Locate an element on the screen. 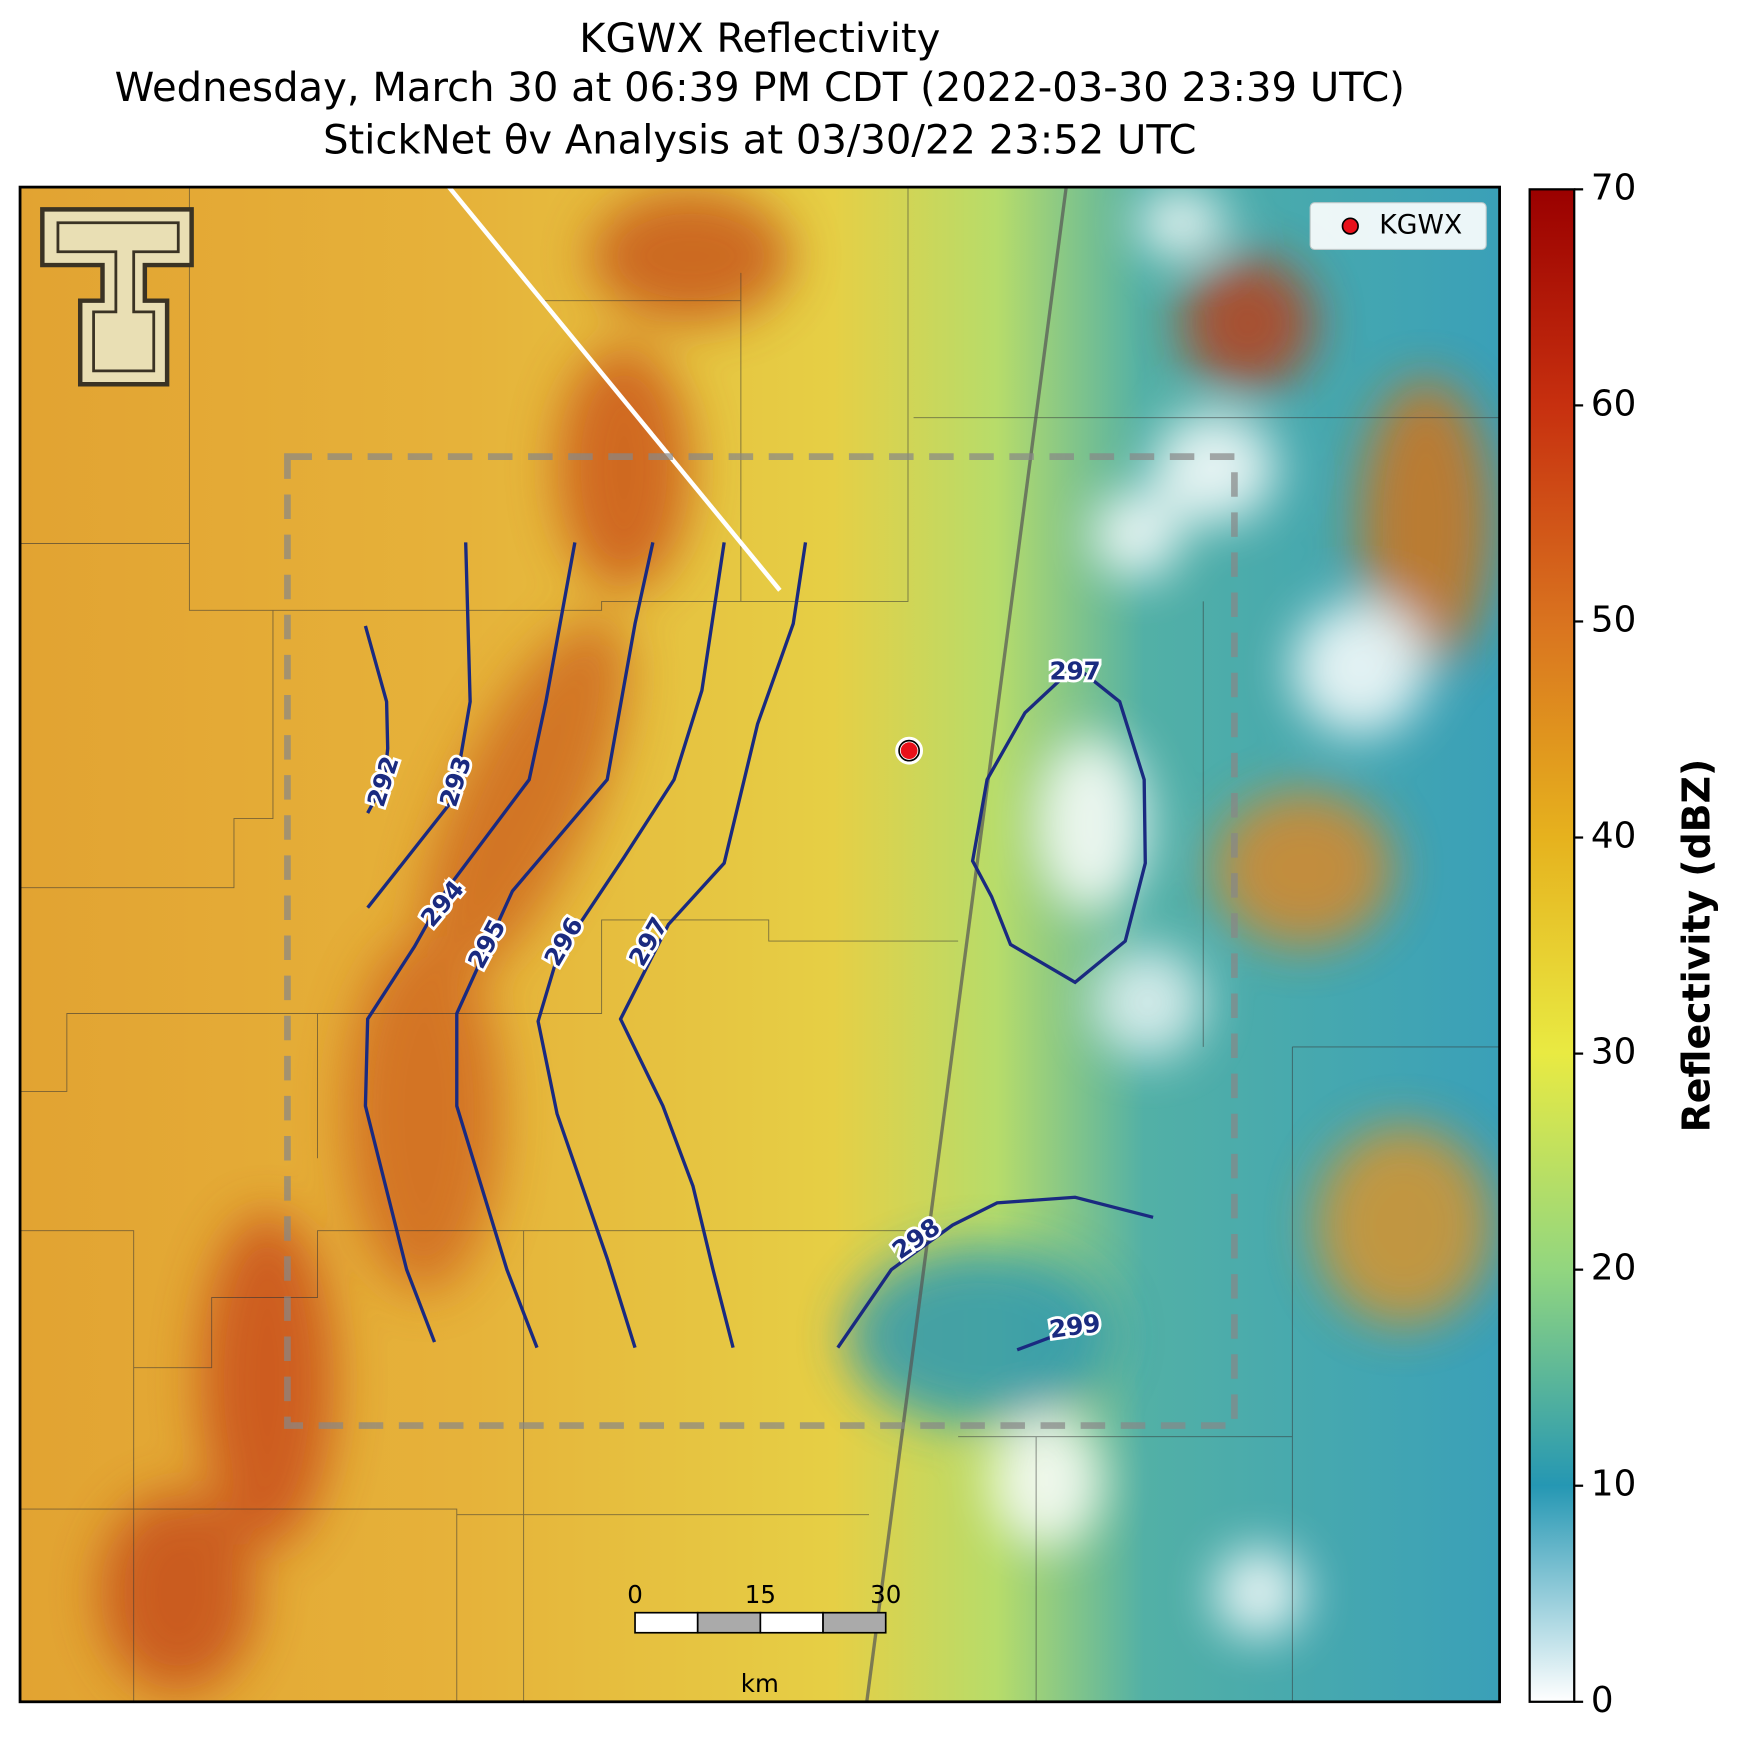  colorbar-tick-label: 0 is located at coordinates (1602, 1700).